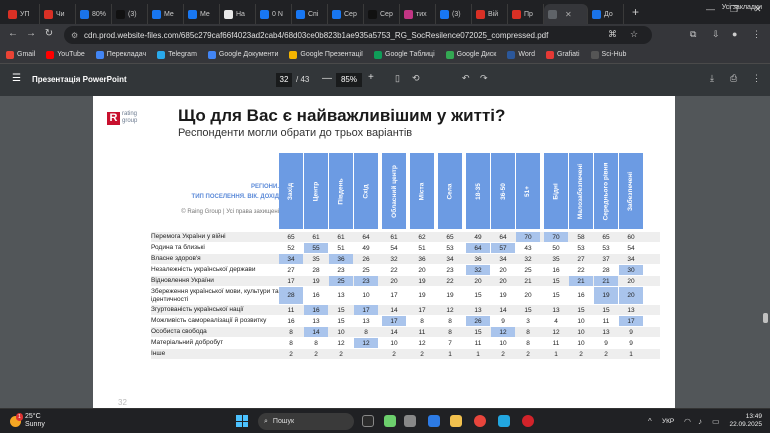 The image size is (770, 433). Describe the element at coordinates (13, 33) in the screenshot. I see `back-icon: ←` at that location.